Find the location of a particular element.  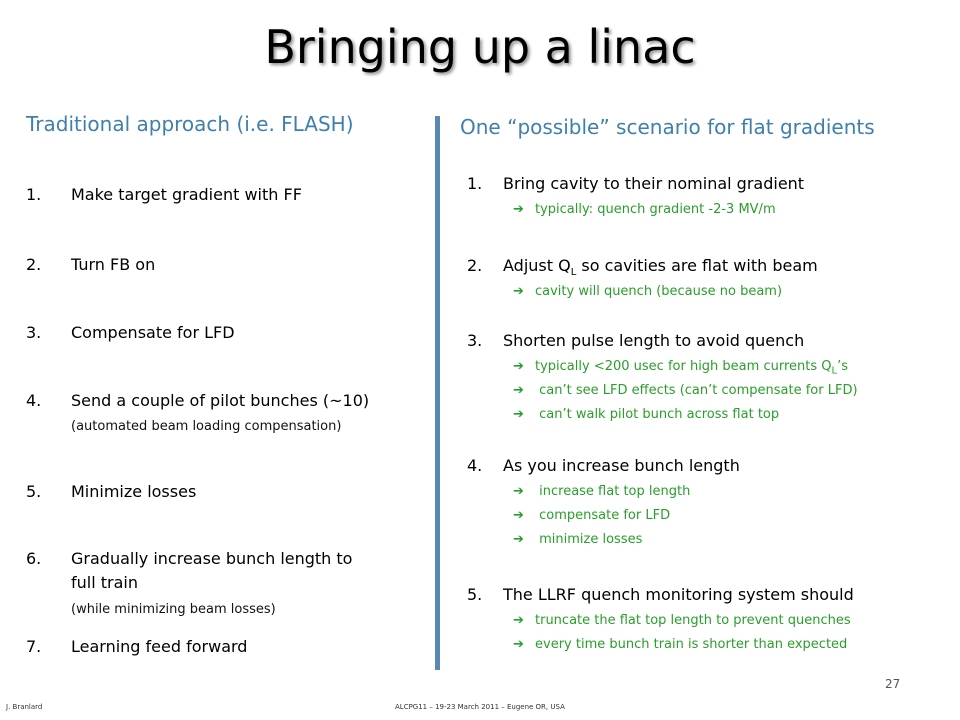

item-text: Adjust QL so cavities are flat with beam is located at coordinates (660, 269).